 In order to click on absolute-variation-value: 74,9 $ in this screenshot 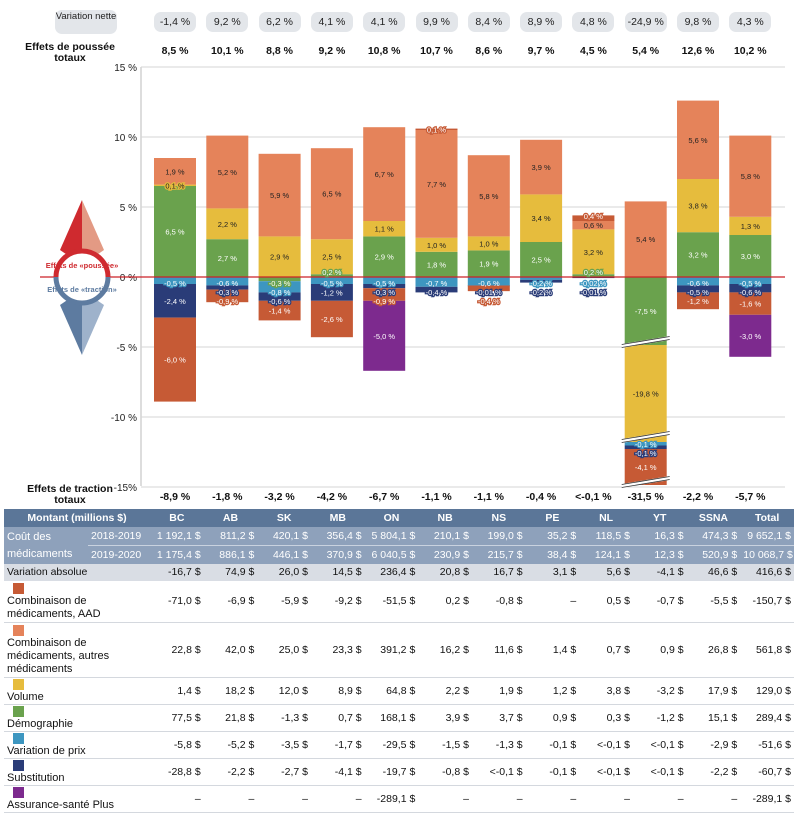, I will do `click(230, 572)`.